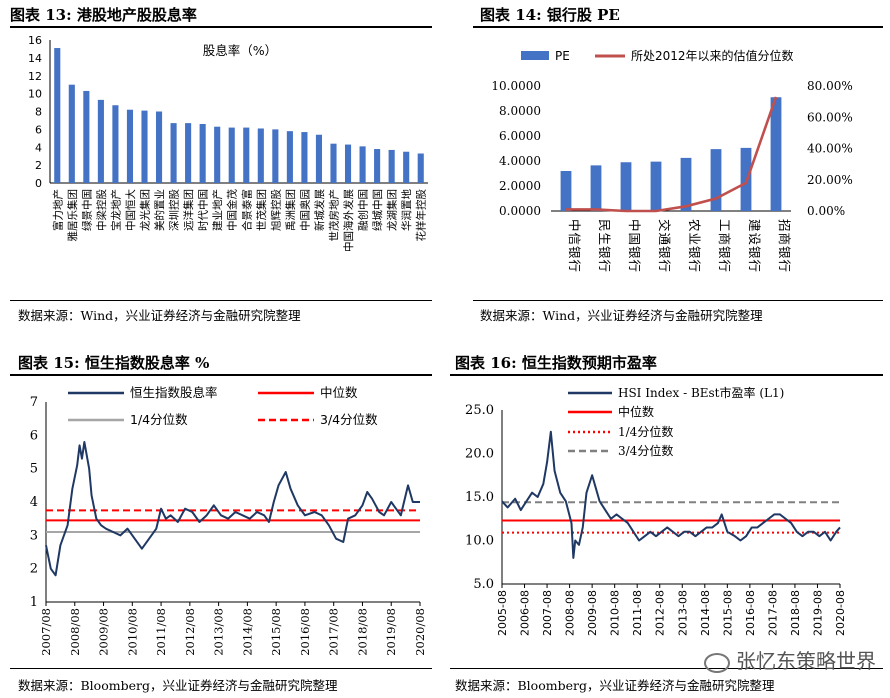  I want to click on chart15-y-tick-label: 3, so click(34, 535).